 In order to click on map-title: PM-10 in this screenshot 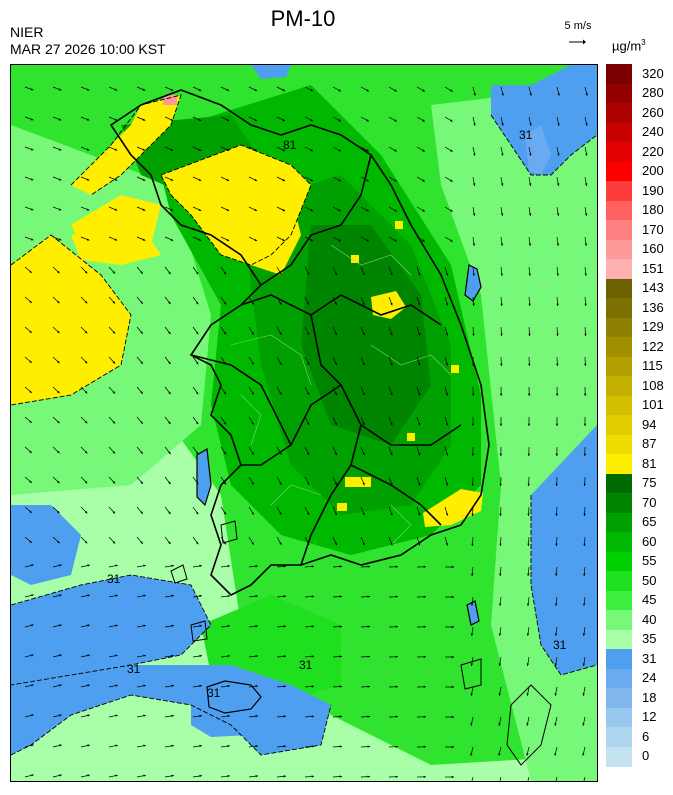, I will do `click(303, 18)`.